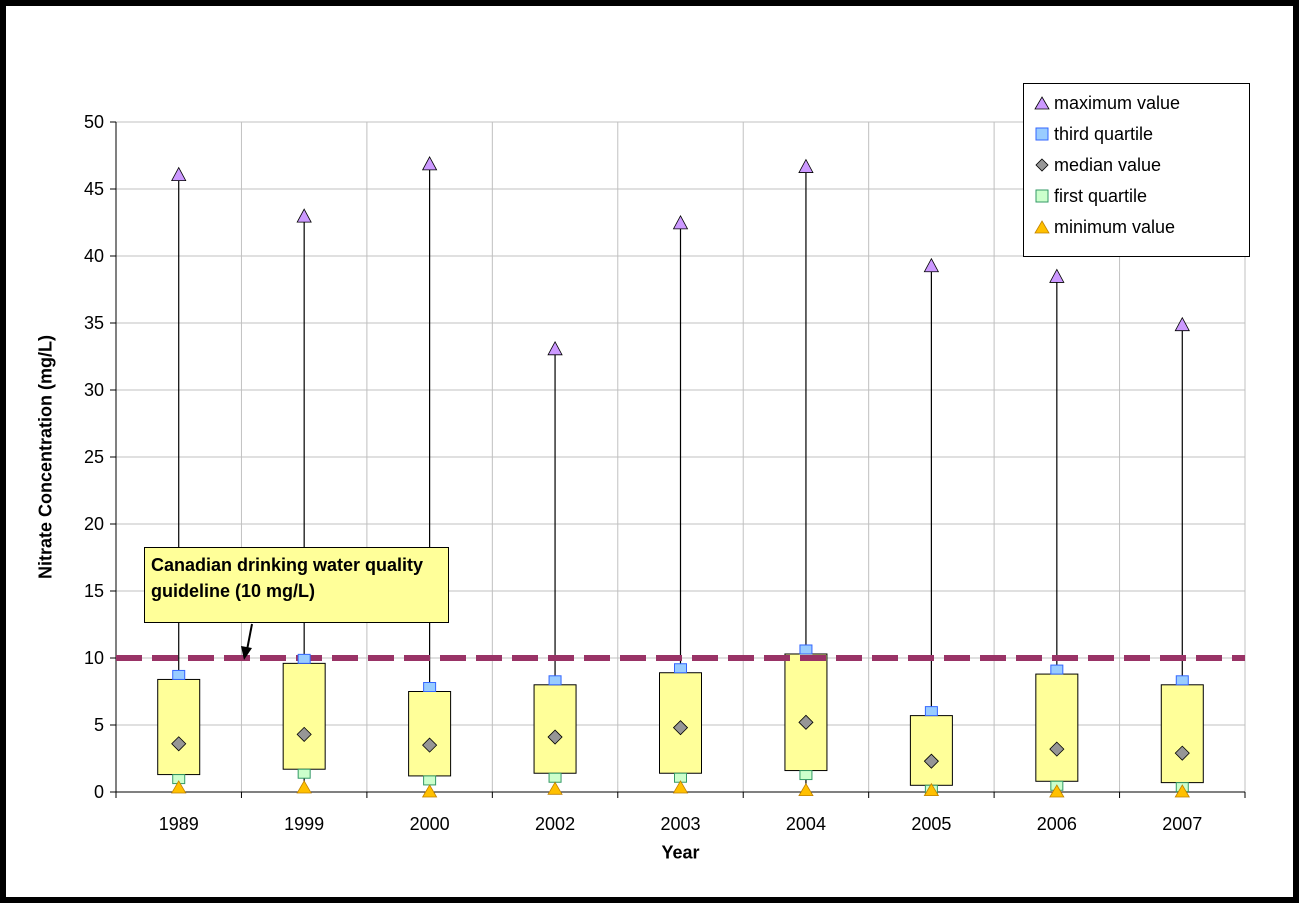 This screenshot has width=1299, height=903. Describe the element at coordinates (249, 637) in the screenshot. I see `annotation-arrow-line` at that location.